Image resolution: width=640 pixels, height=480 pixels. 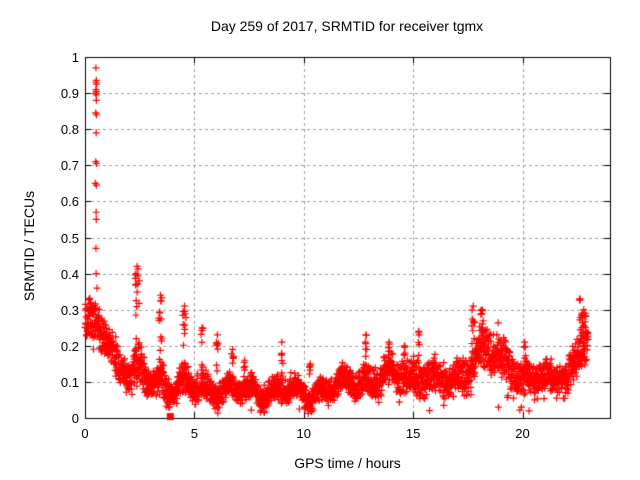 What do you see at coordinates (347, 463) in the screenshot?
I see `x-axis-label: GPS time / hours` at bounding box center [347, 463].